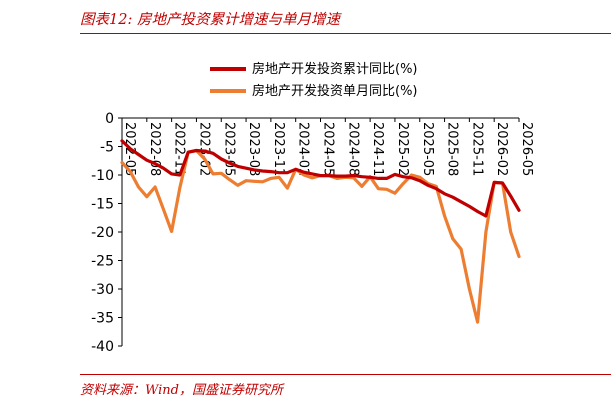  Describe the element at coordinates (335, 91) in the screenshot. I see `legend-label-monthly: 房地产开发投资单月同比(%)` at that location.